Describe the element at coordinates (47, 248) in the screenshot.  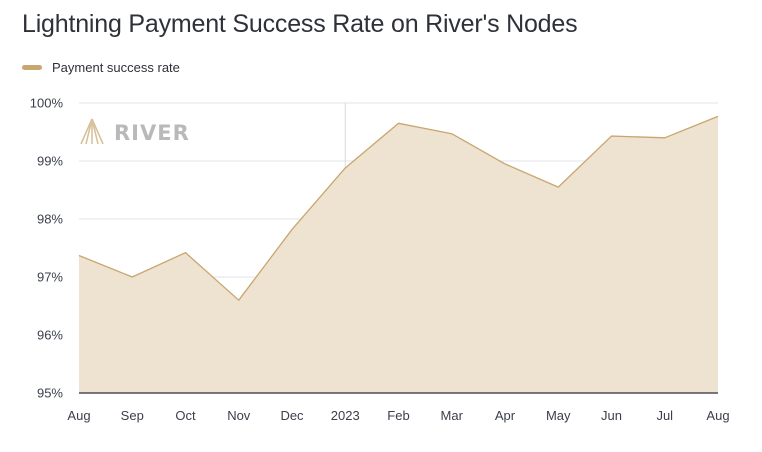
I see `y-axis-labels: 95% 96% 97% 98% 99% 100%` at that location.